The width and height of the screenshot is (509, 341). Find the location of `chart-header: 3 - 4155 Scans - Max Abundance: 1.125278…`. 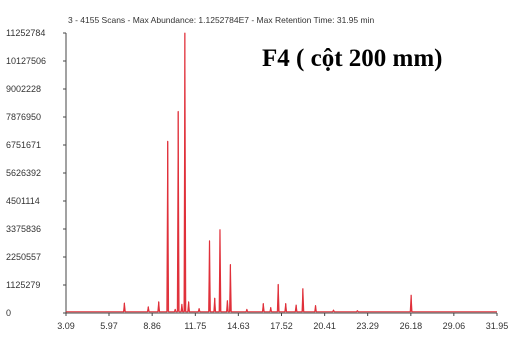

chart-header: 3 - 4155 Scans - Max Abundance: 1.125278… is located at coordinates (221, 20).